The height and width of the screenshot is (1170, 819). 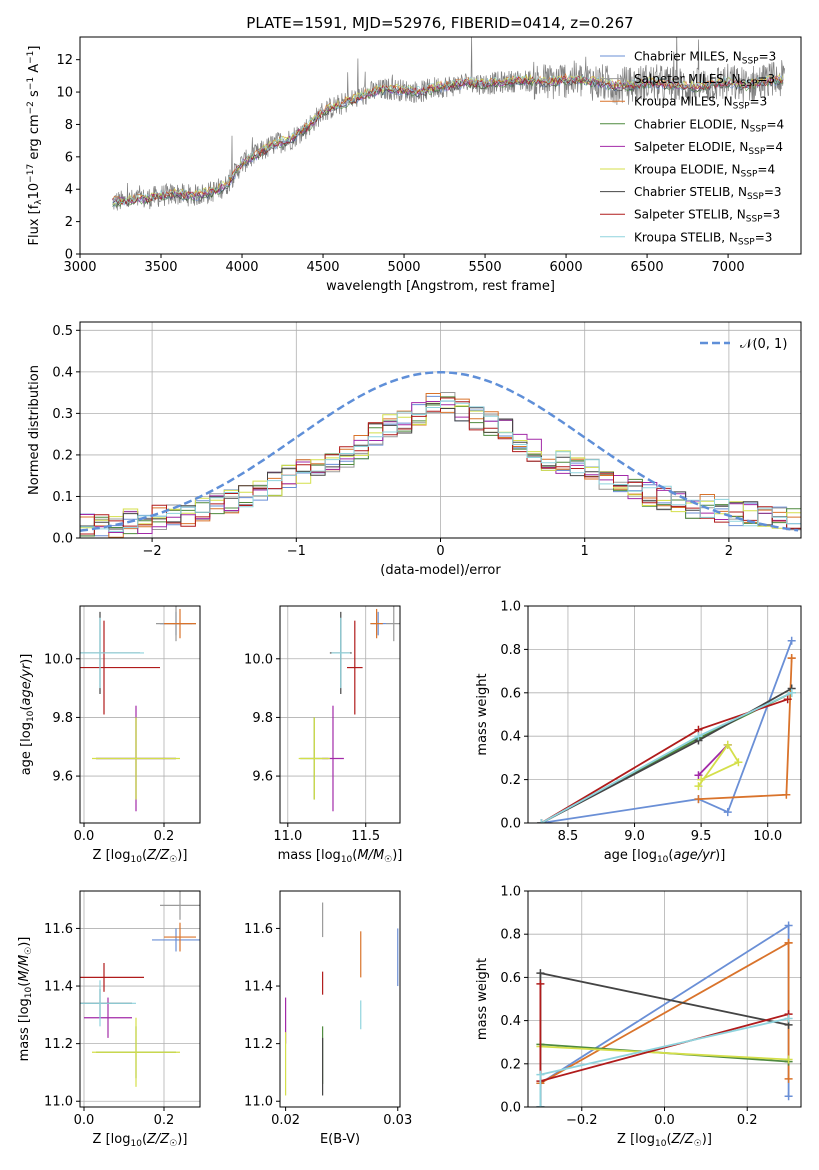 What do you see at coordinates (140, 999) in the screenshot?
I see `grid-lines` at bounding box center [140, 999].